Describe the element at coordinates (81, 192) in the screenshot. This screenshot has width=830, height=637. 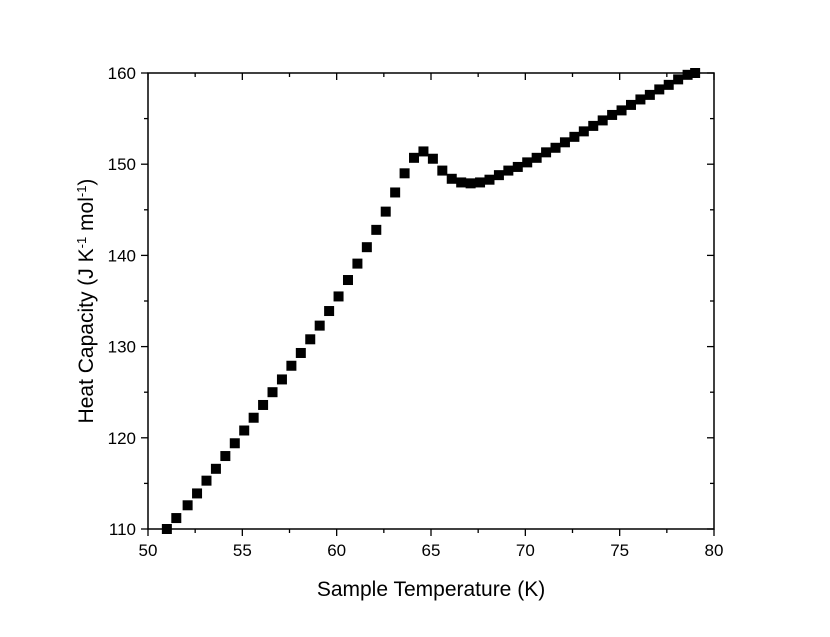
I see `y-axis-title-sup2: -1` at that location.